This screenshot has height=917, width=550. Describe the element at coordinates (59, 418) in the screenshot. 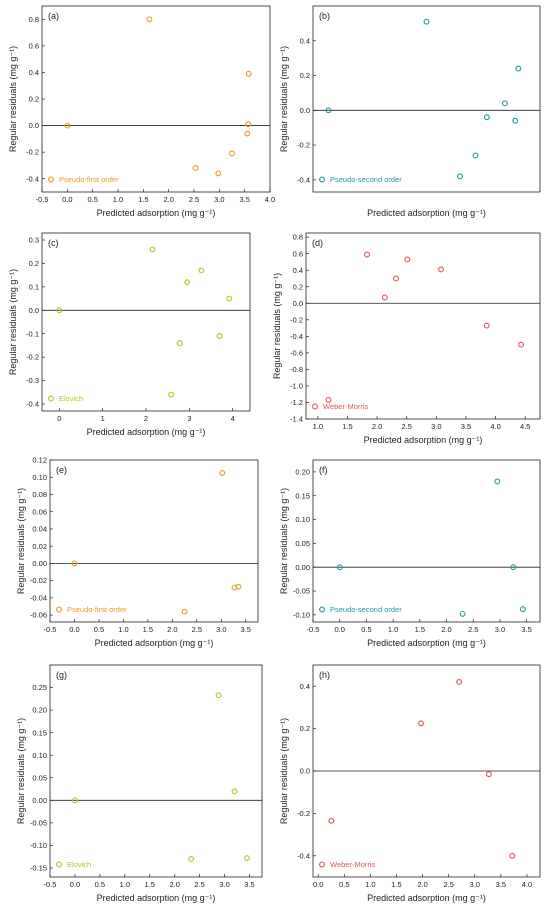

I see `x-tick-label: 0` at that location.